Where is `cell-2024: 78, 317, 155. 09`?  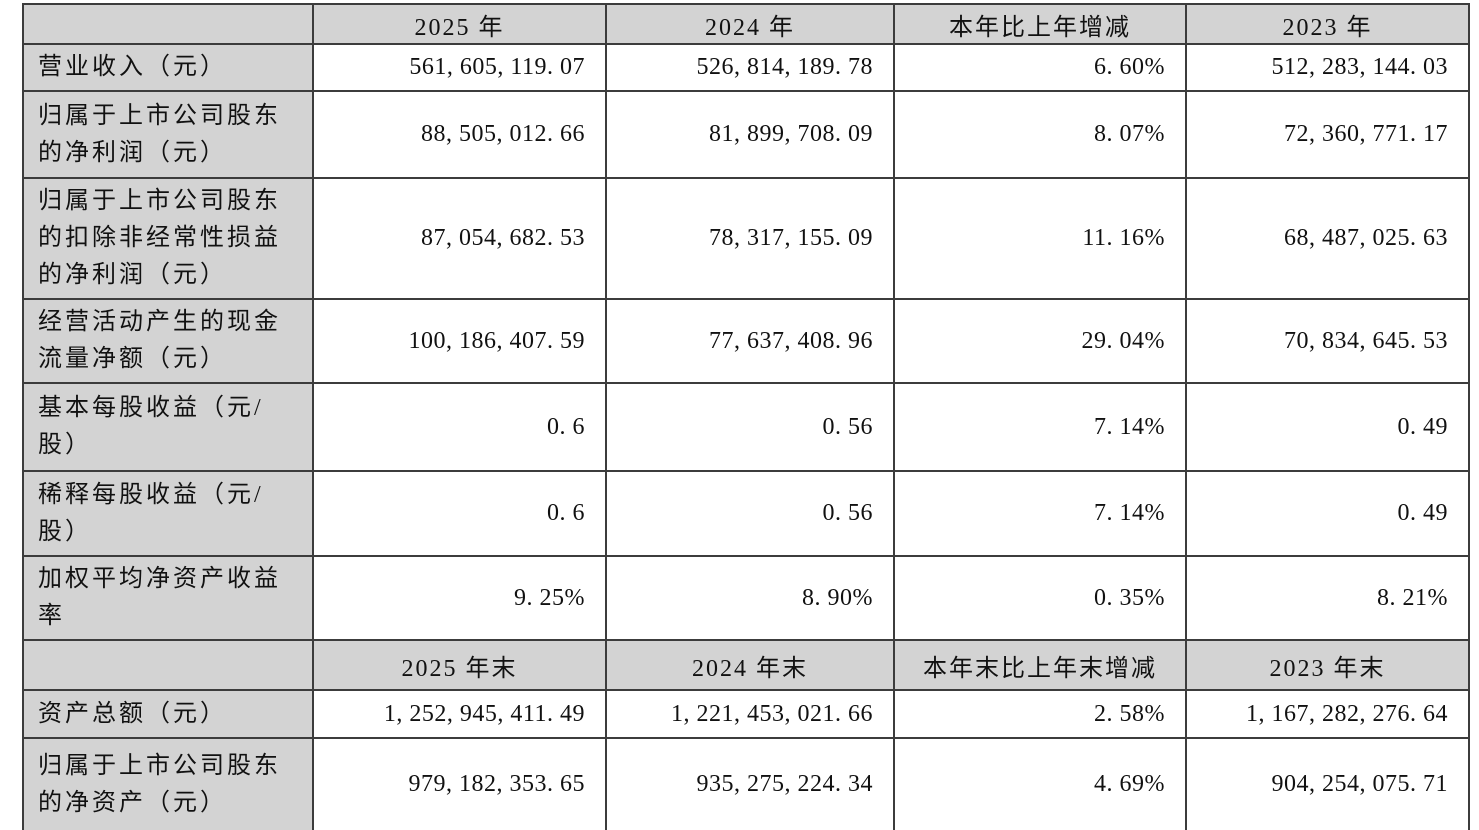 cell-2024: 78, 317, 155. 09 is located at coordinates (750, 238).